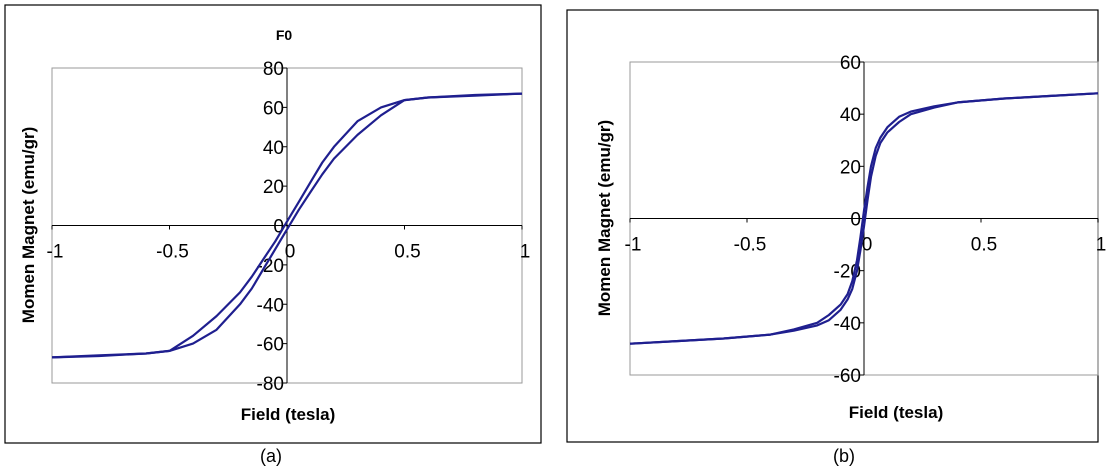  I want to click on chart-title: F0, so click(284, 35).